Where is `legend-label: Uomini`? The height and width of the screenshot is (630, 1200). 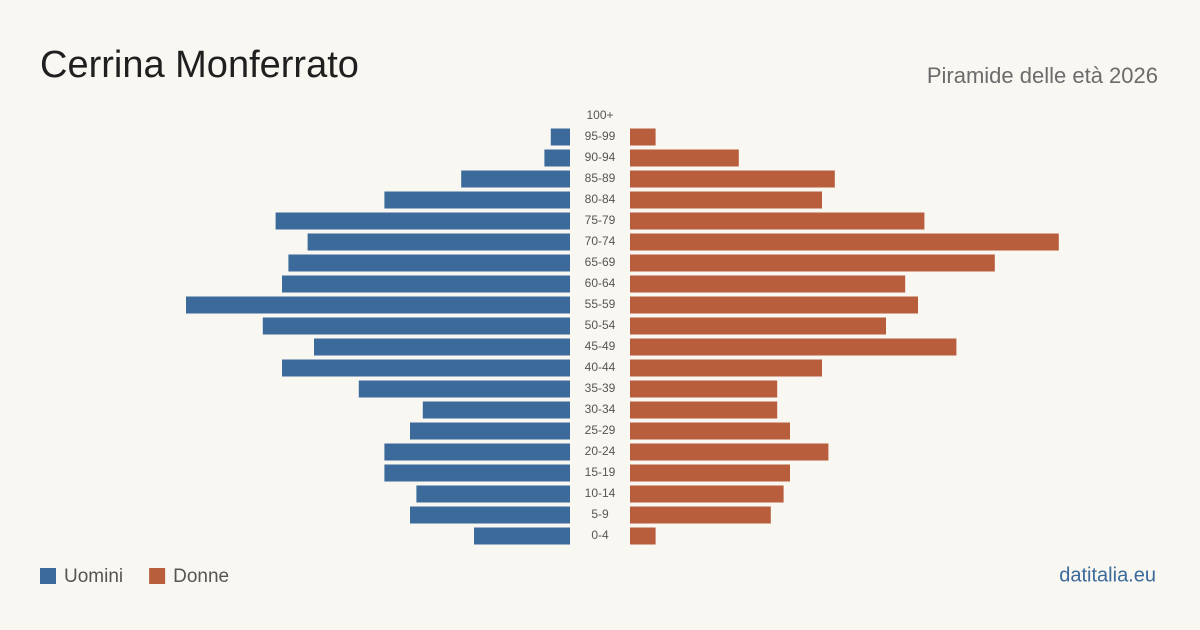
legend-label: Uomini is located at coordinates (93, 576).